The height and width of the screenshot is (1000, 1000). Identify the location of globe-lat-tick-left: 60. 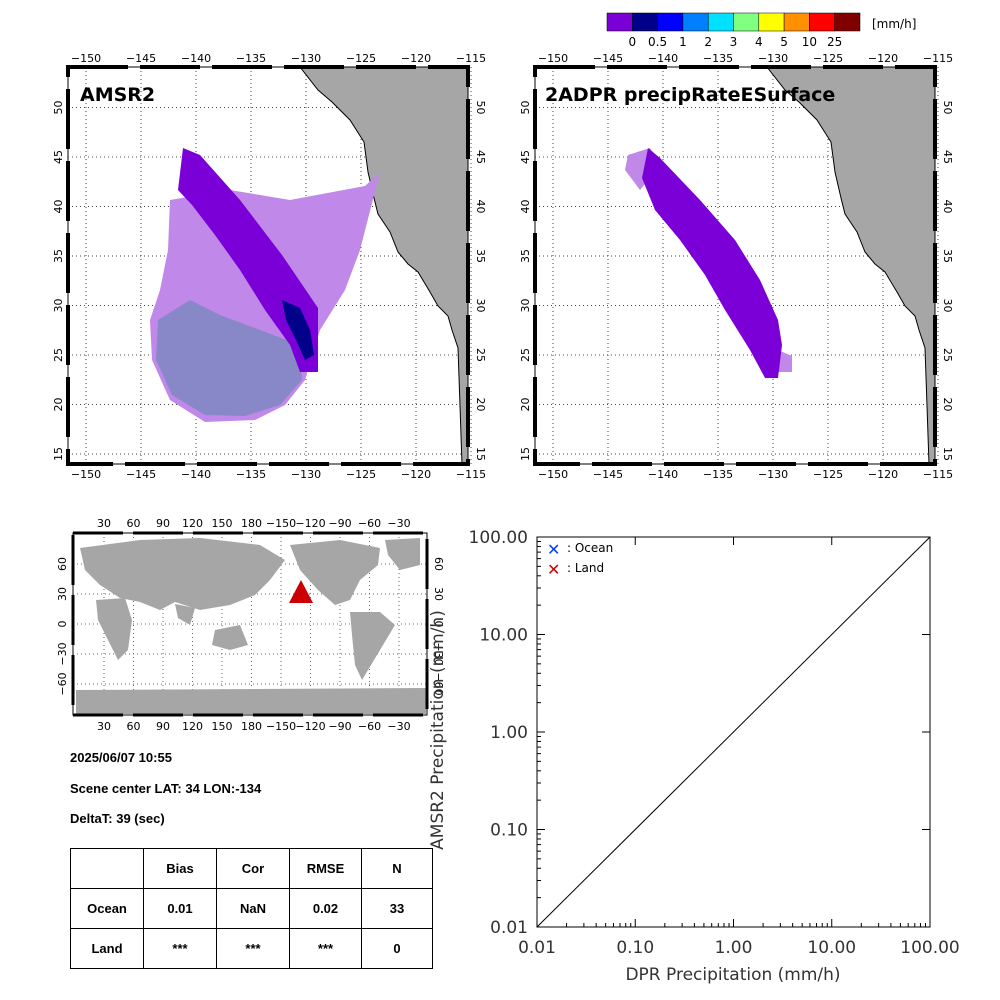
(62, 564).